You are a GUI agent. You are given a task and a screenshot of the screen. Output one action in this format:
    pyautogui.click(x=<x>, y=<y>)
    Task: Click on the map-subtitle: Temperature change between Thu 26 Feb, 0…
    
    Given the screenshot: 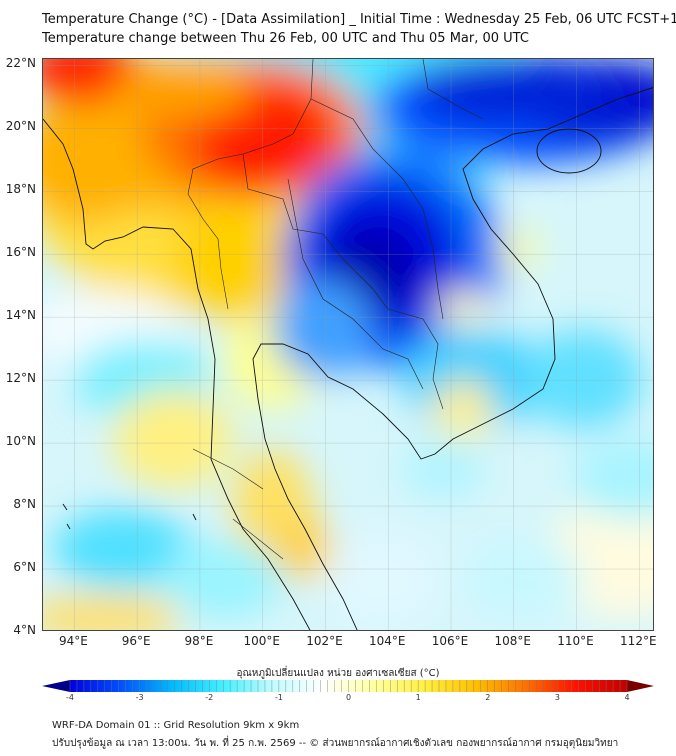 What is the action you would take?
    pyautogui.click(x=285, y=38)
    